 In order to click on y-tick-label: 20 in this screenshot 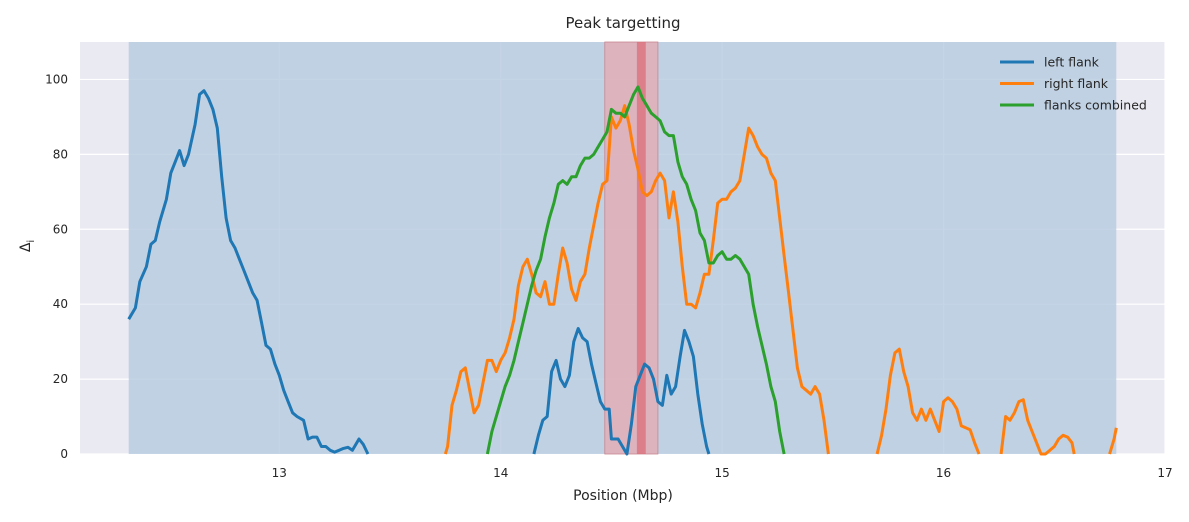, I will do `click(60, 379)`.